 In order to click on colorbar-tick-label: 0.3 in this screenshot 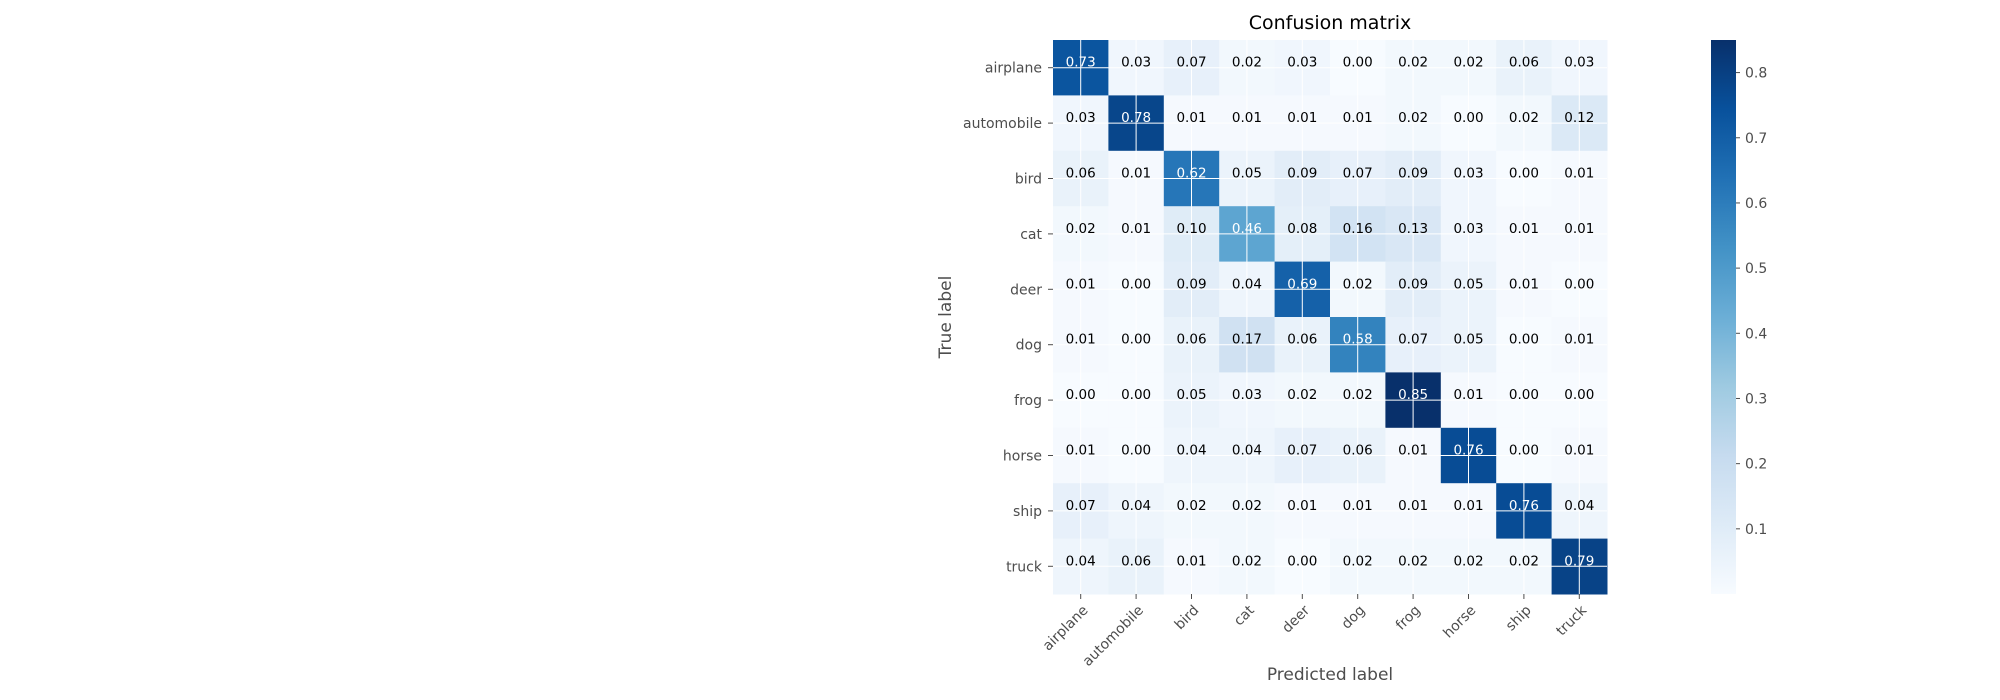, I will do `click(1756, 399)`.